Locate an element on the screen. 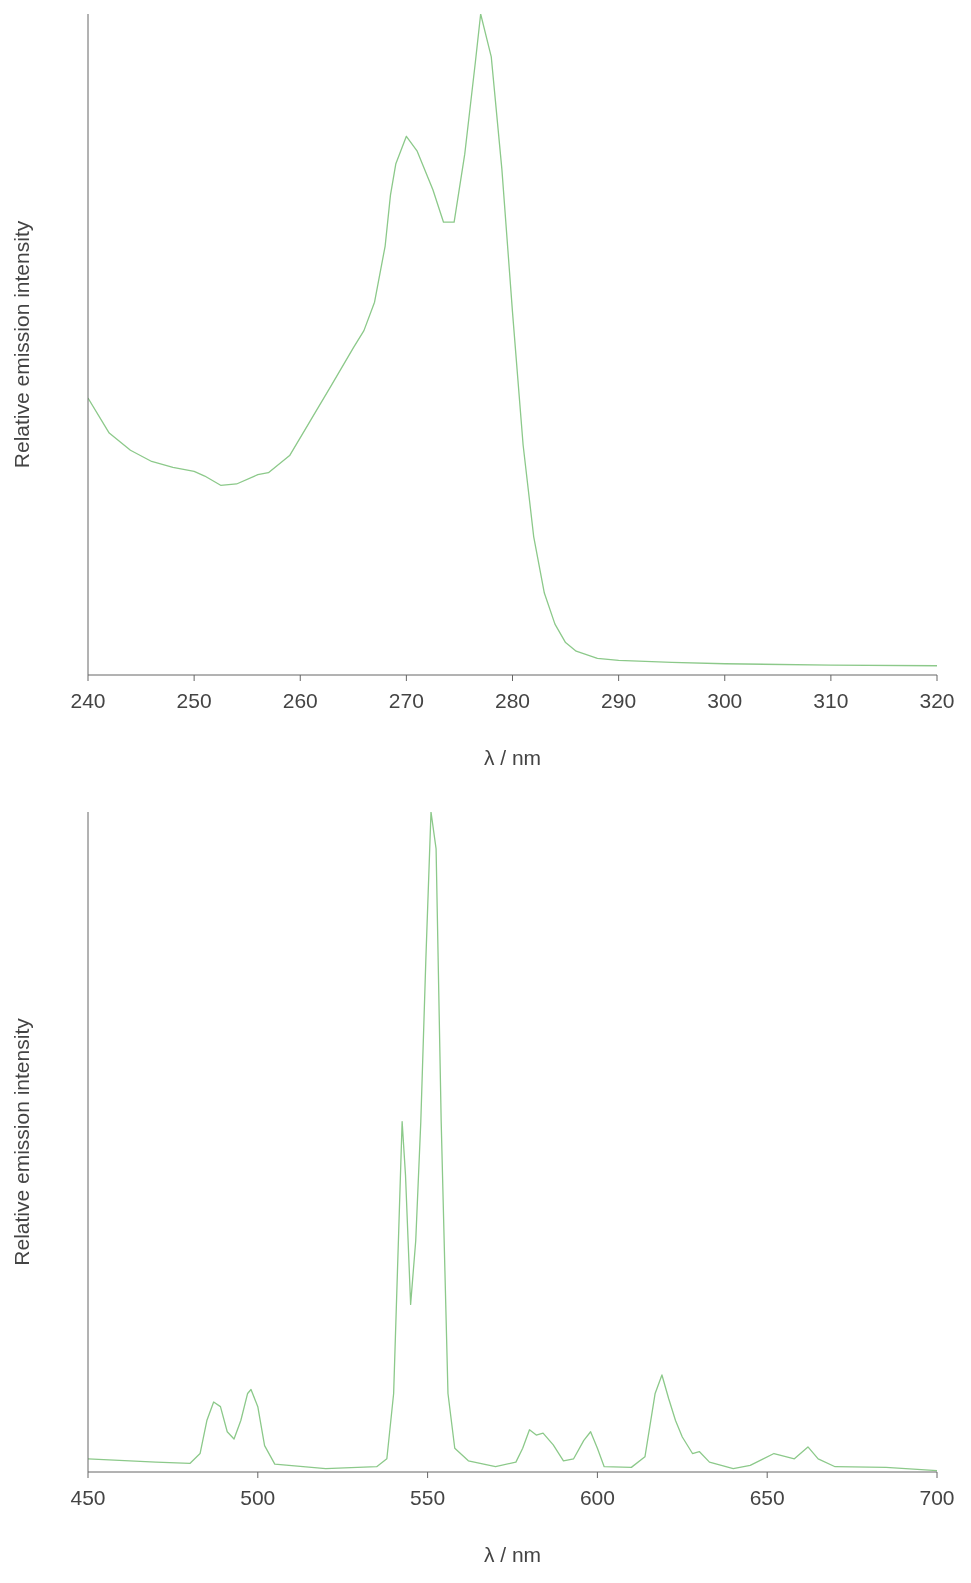 Image resolution: width=971 pixels, height=1583 pixels. x-tick-label: 270 is located at coordinates (406, 700).